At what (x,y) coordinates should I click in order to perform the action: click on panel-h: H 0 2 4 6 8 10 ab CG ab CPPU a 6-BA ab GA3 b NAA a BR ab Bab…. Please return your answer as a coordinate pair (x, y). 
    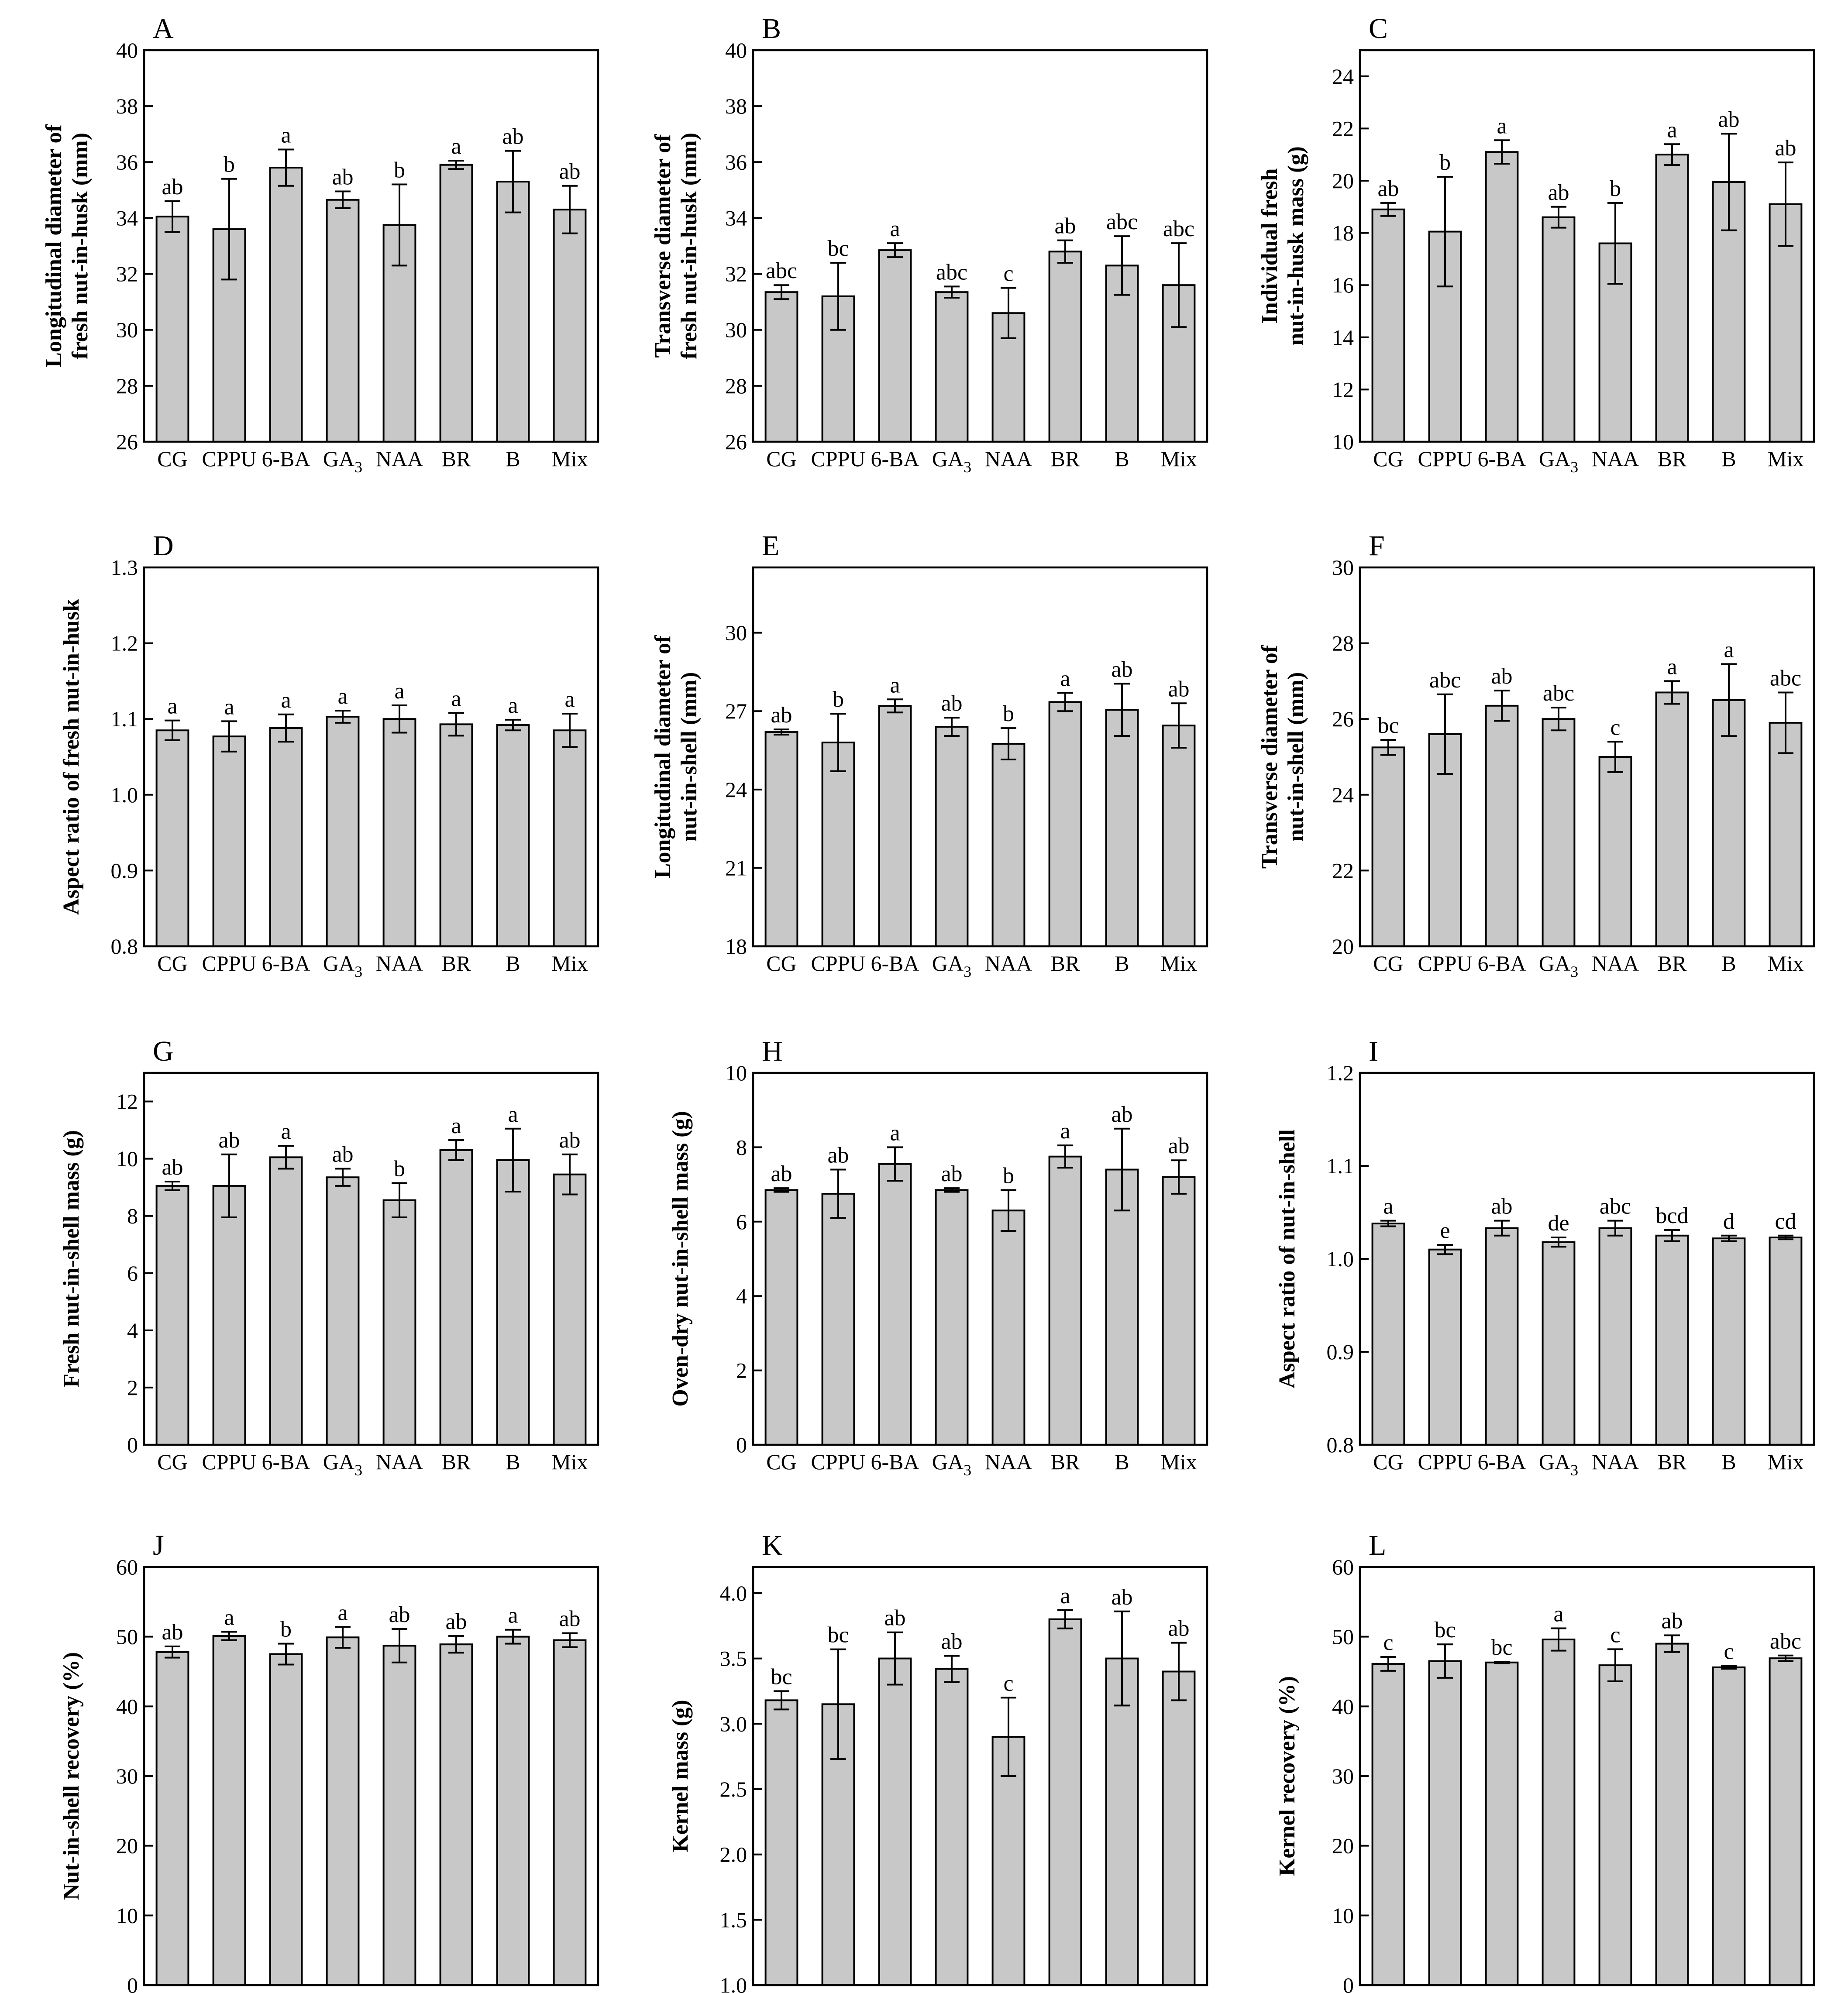
    Looking at the image, I should click on (938, 1257).